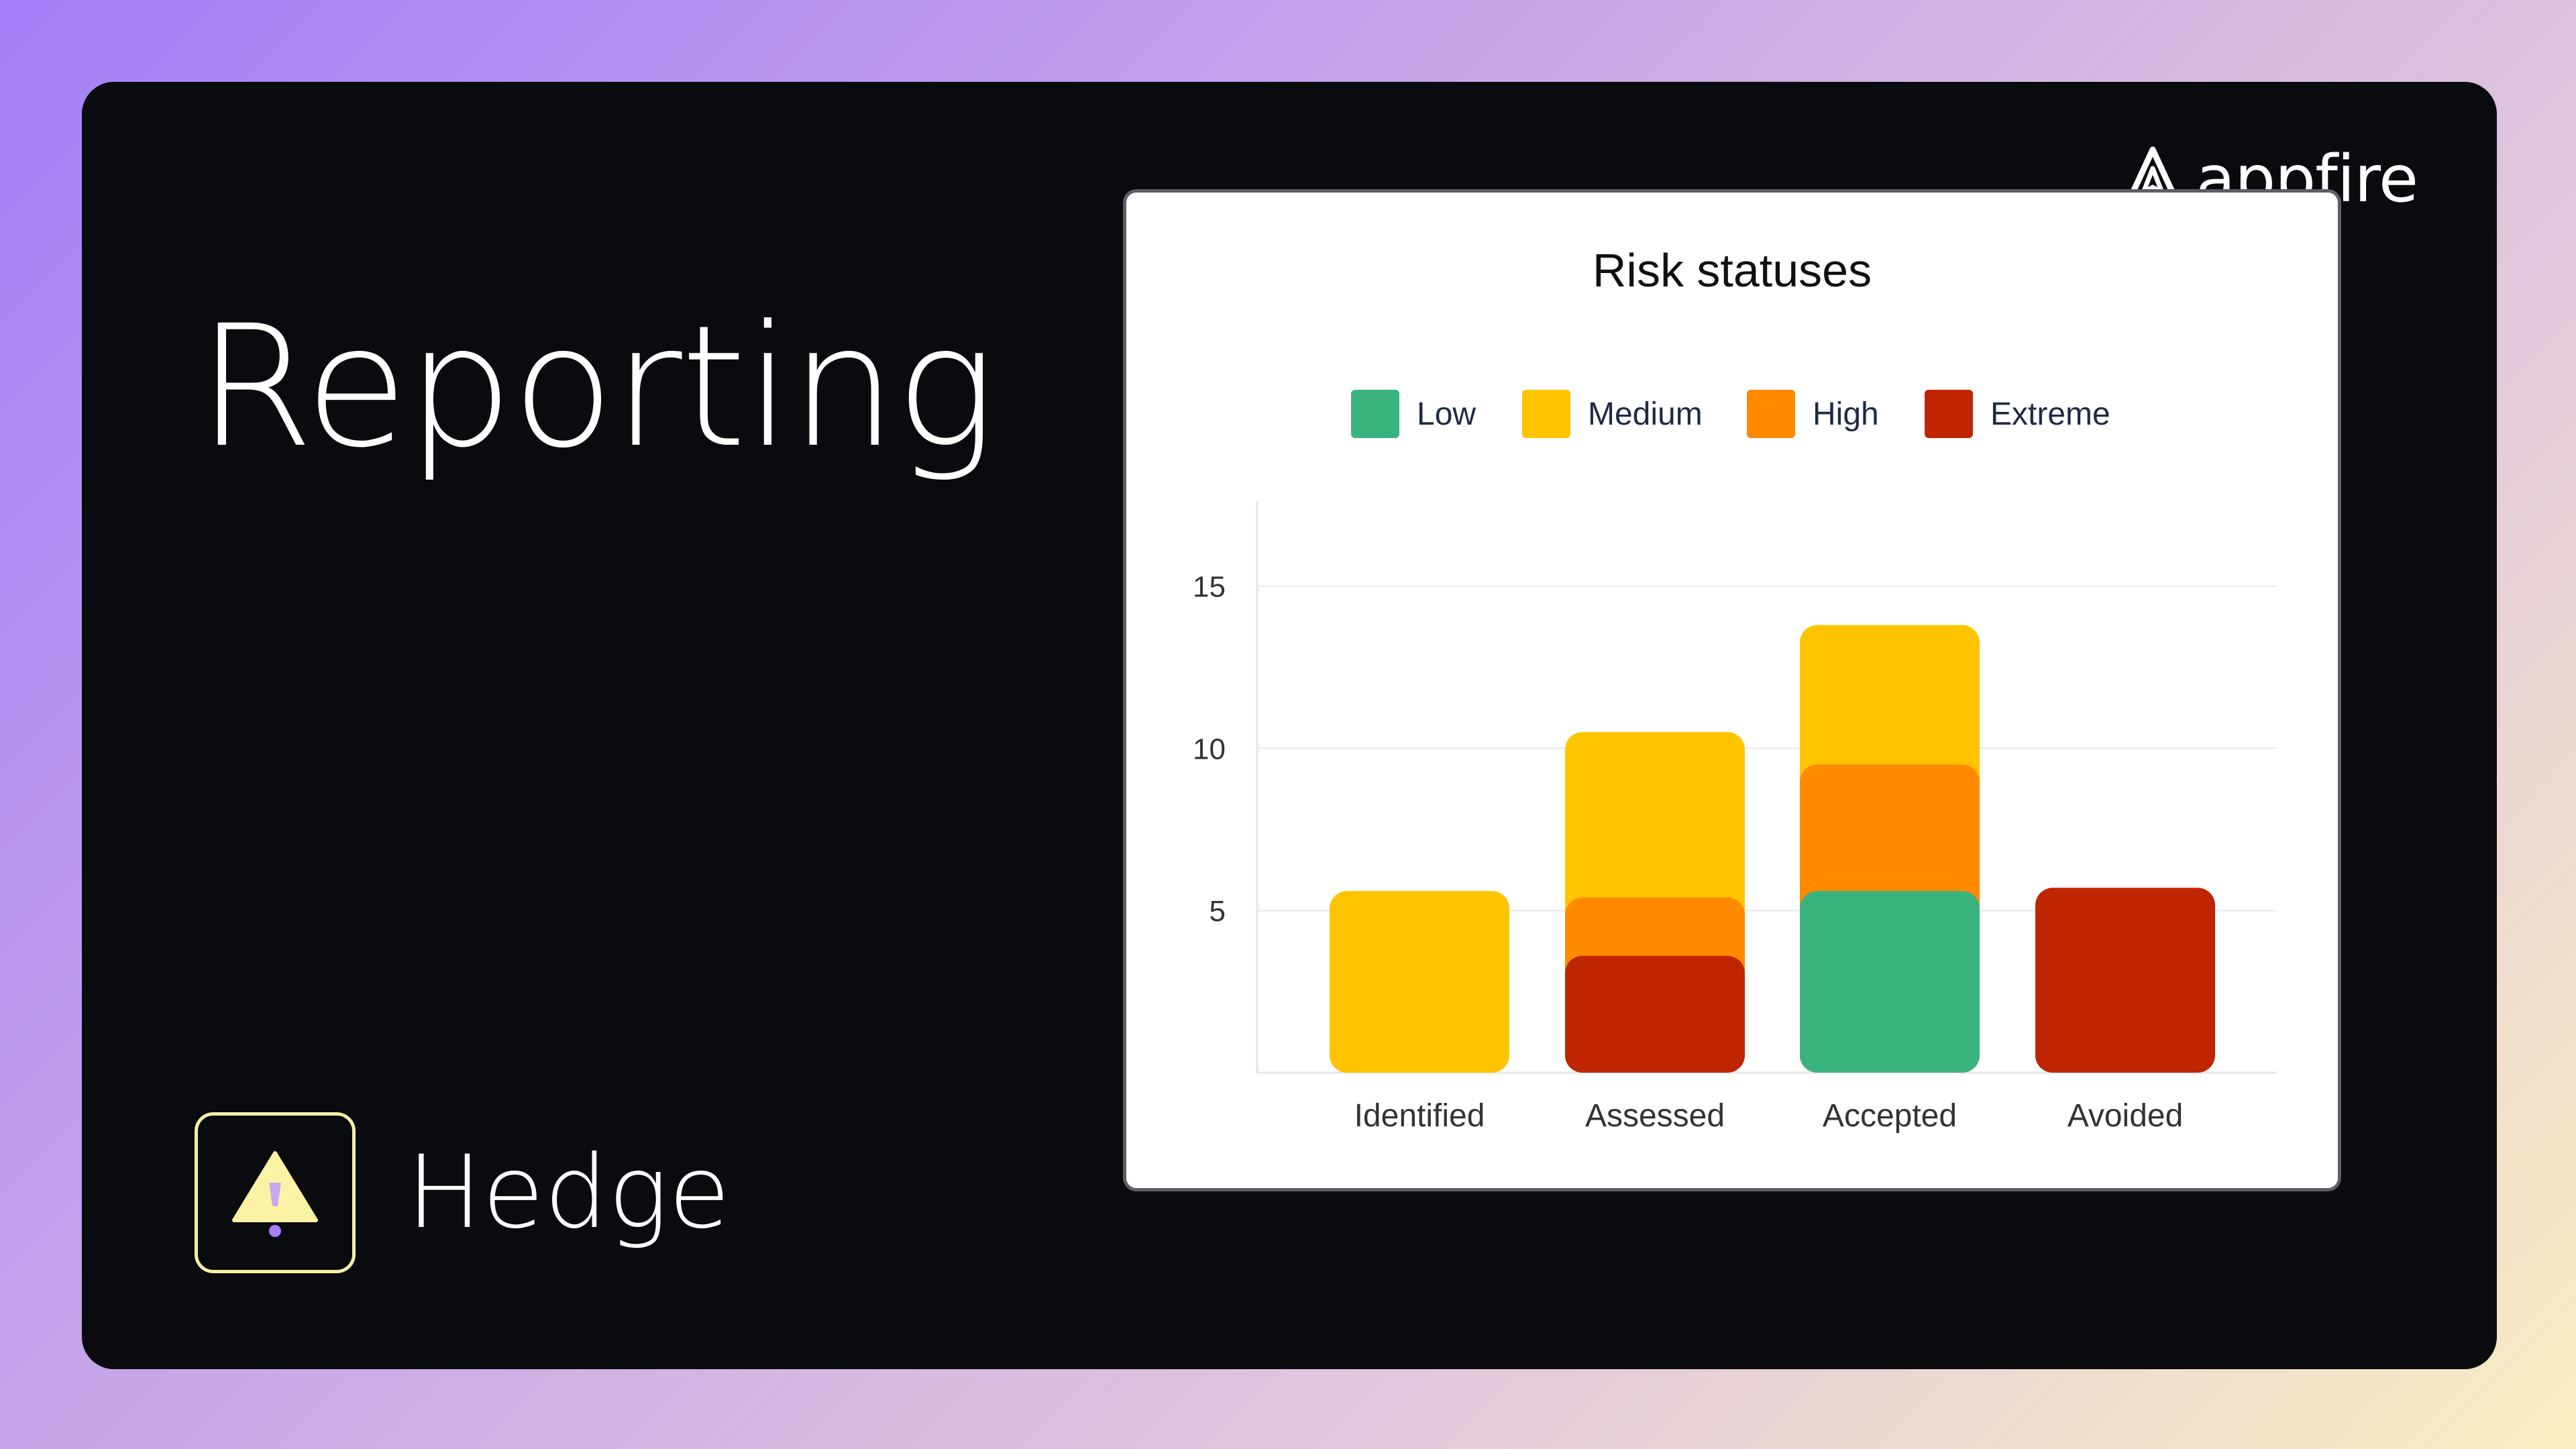 This screenshot has height=1449, width=2576. Describe the element at coordinates (596, 386) in the screenshot. I see `page-title: Reporting` at that location.